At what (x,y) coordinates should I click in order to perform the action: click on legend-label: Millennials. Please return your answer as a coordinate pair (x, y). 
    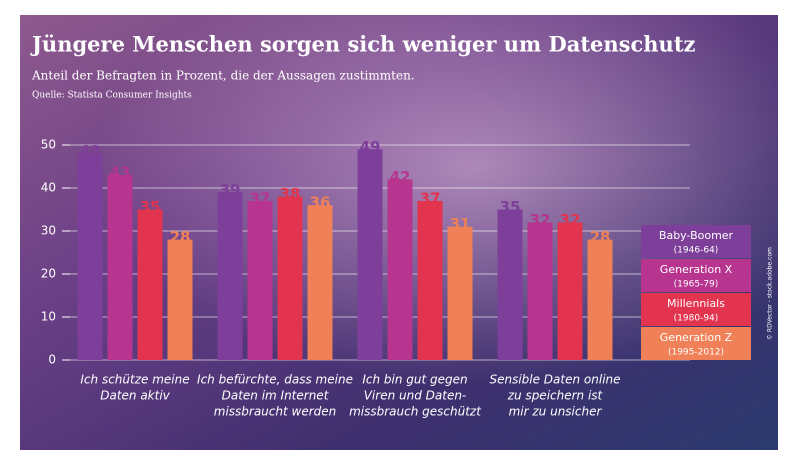
    Looking at the image, I should click on (696, 303).